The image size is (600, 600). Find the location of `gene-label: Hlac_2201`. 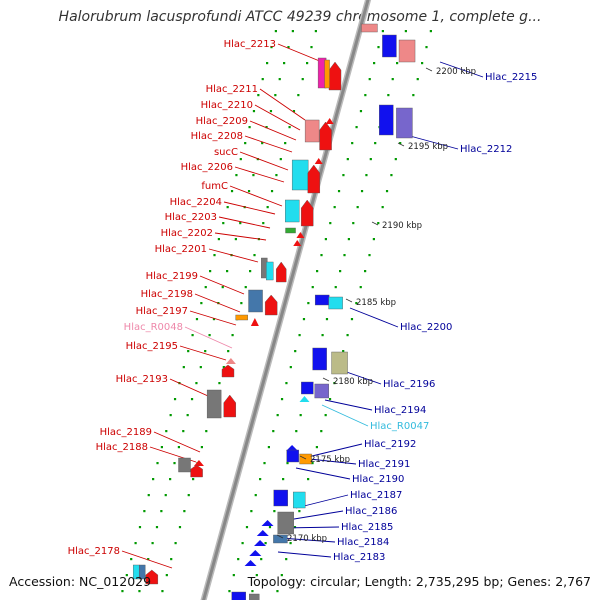

gene-label: Hlac_2201 is located at coordinates (181, 249).